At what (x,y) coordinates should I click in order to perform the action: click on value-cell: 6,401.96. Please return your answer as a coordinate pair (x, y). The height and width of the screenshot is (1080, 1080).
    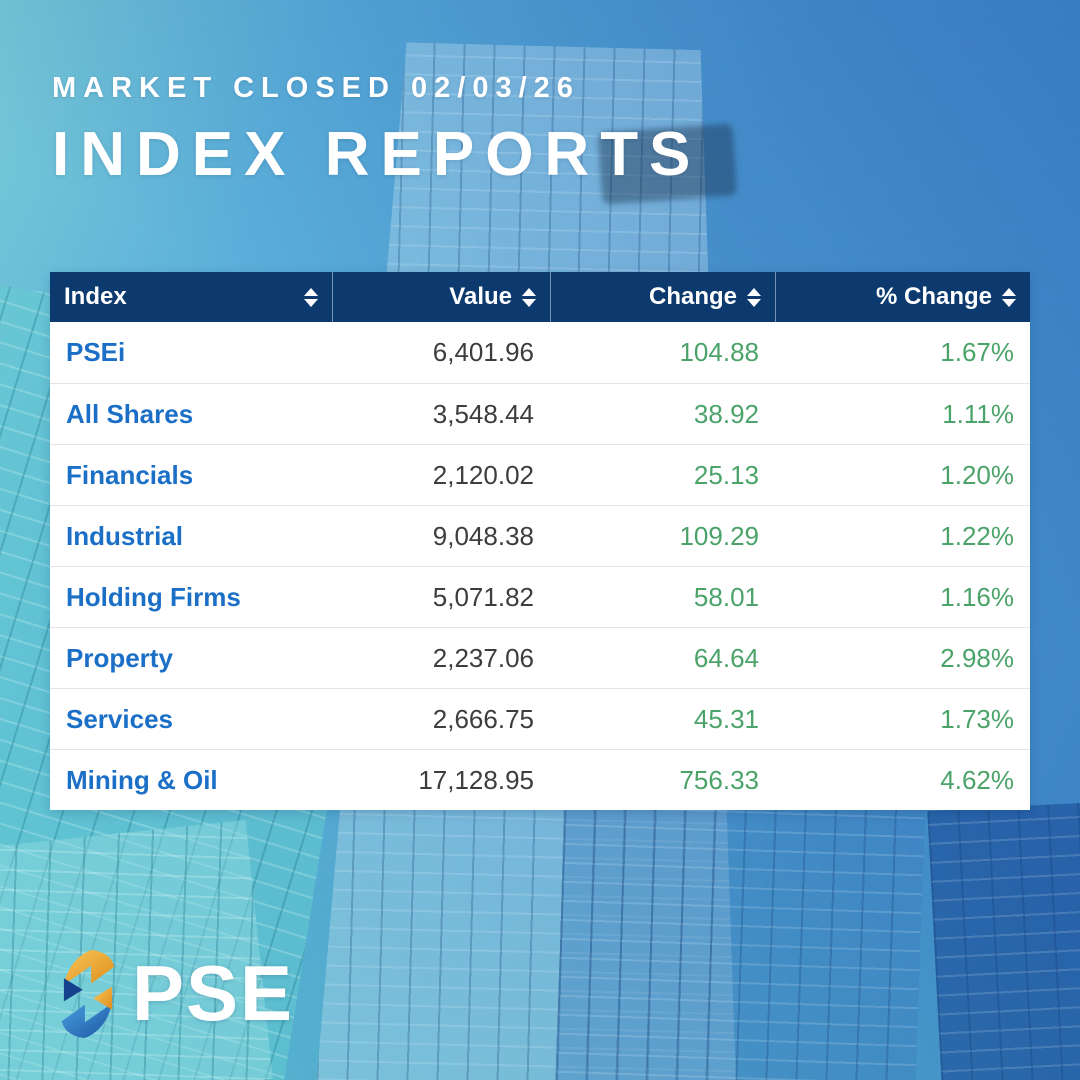
    Looking at the image, I should click on (483, 352).